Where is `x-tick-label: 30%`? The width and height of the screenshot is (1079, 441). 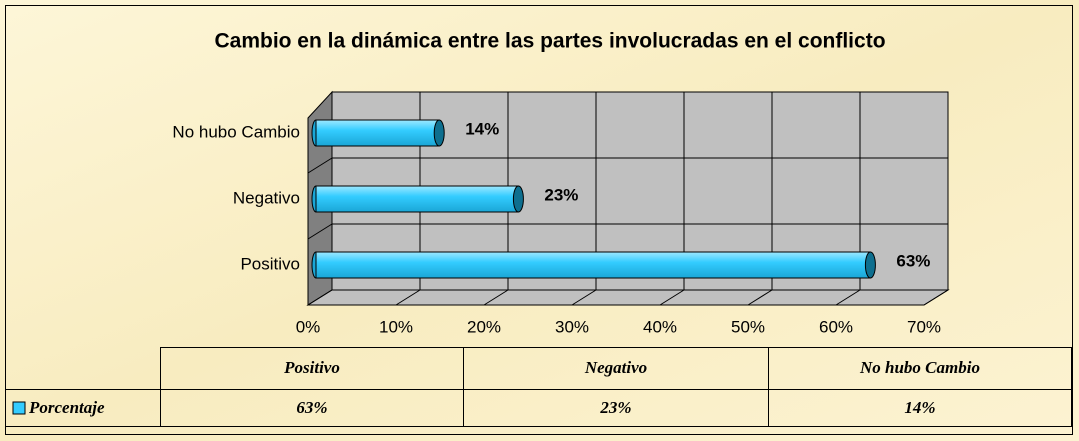
x-tick-label: 30% is located at coordinates (572, 326).